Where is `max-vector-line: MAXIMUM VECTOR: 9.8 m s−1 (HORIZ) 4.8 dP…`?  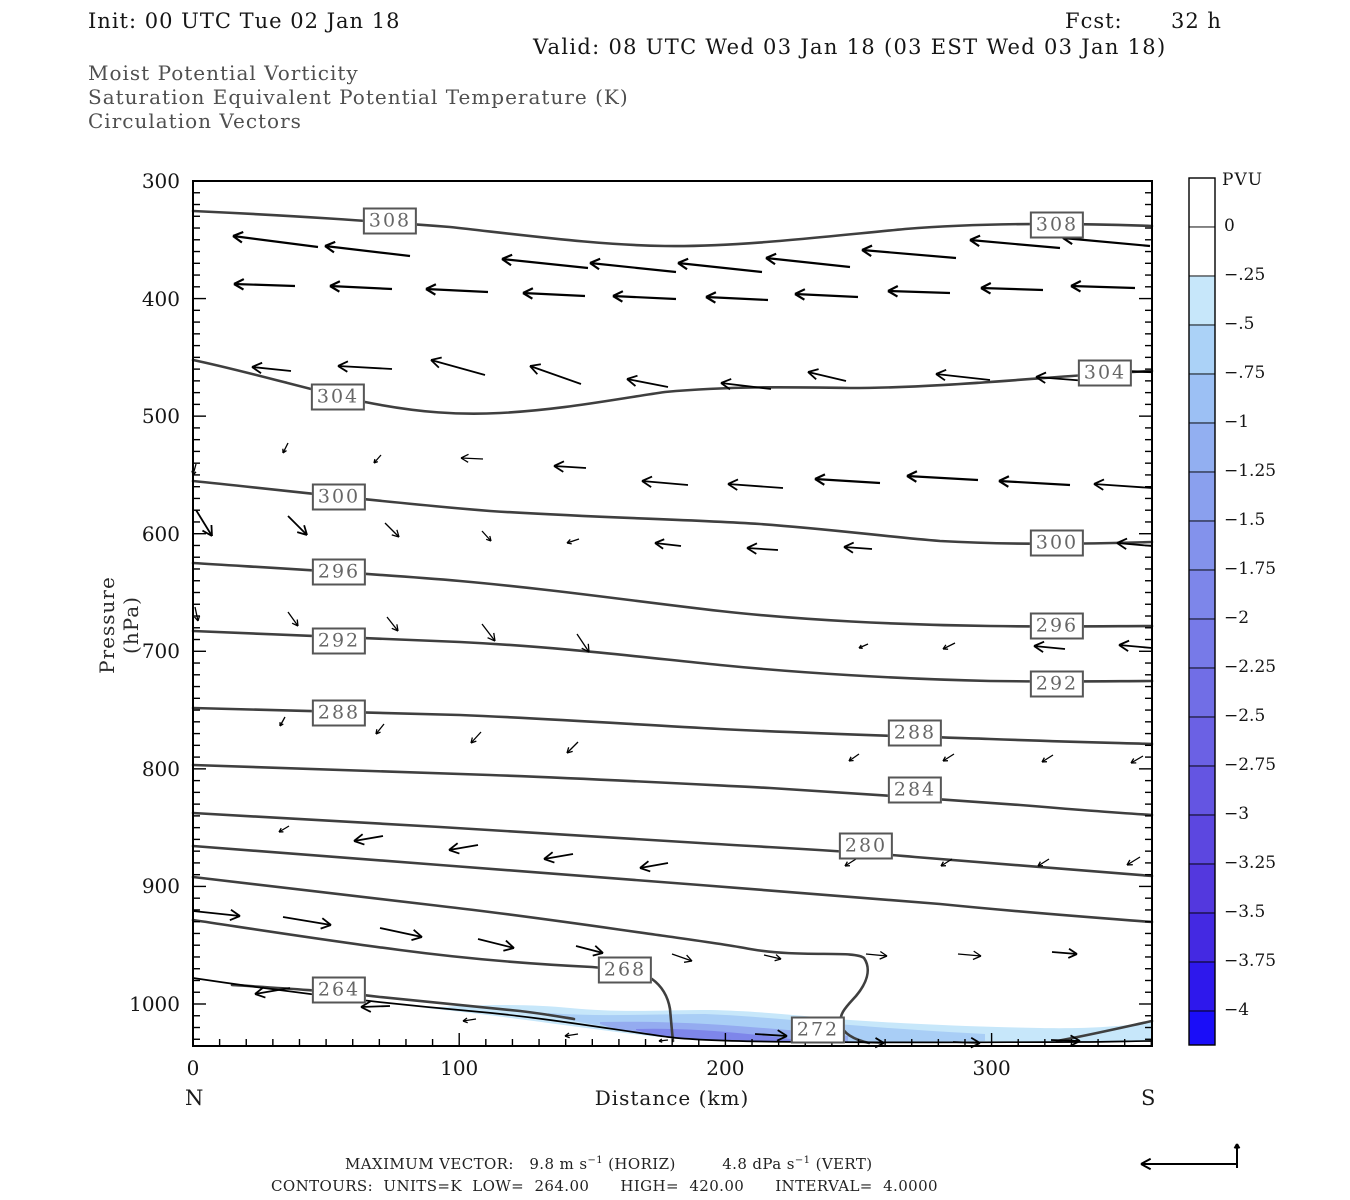
max-vector-line: MAXIMUM VECTOR: 9.8 m s−1 (HORIZ) 4.8 dP… is located at coordinates (609, 1164).